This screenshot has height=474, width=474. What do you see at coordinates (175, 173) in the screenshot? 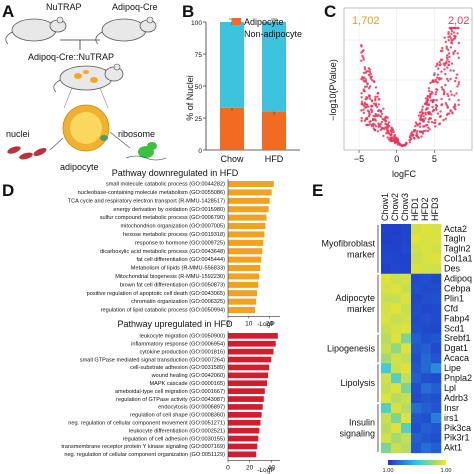
I see `d-title-down: Pathway downregulated in HFD` at bounding box center [175, 173].